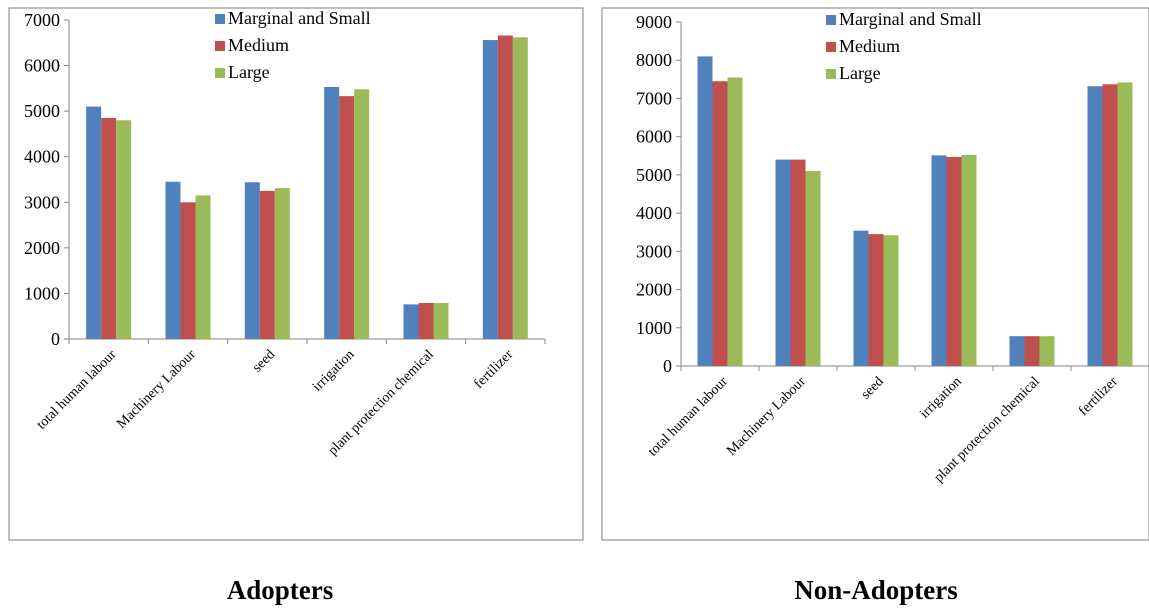 The image size is (1149, 610). What do you see at coordinates (280, 590) in the screenshot?
I see `adopters-caption: Adopters` at bounding box center [280, 590].